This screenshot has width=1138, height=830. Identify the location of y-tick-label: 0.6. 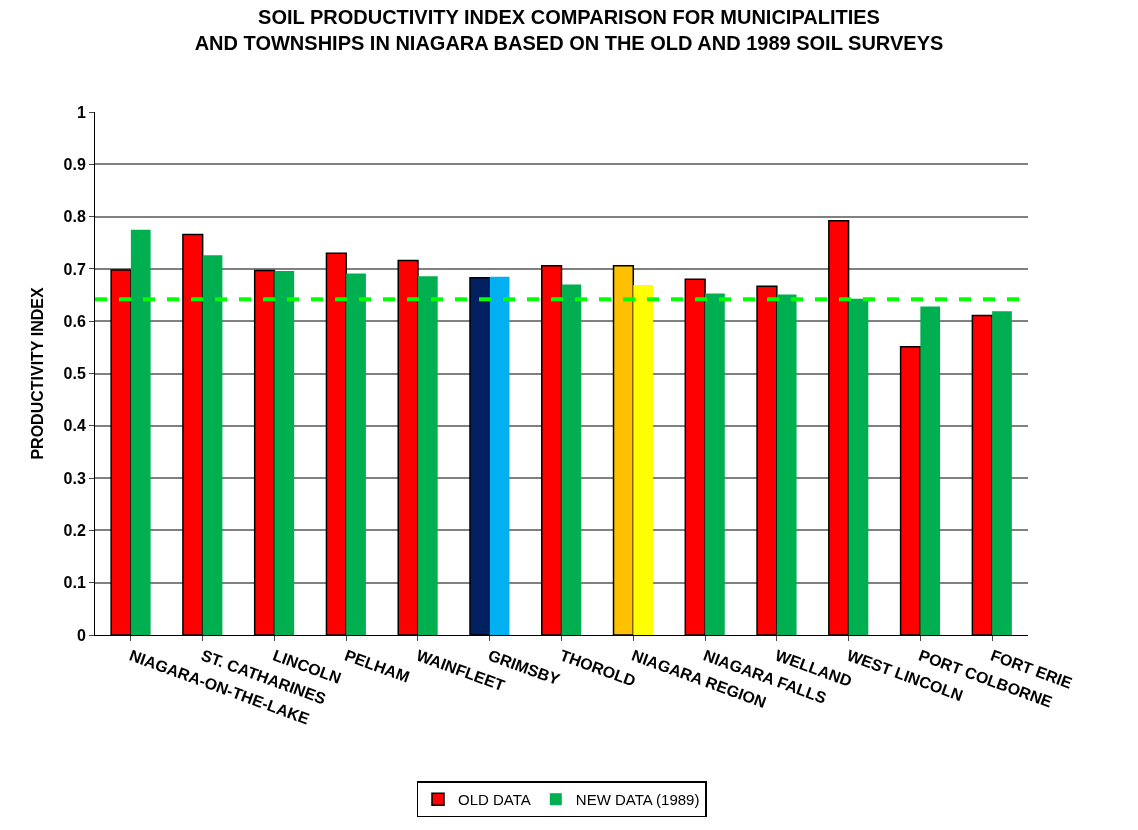
(74, 321).